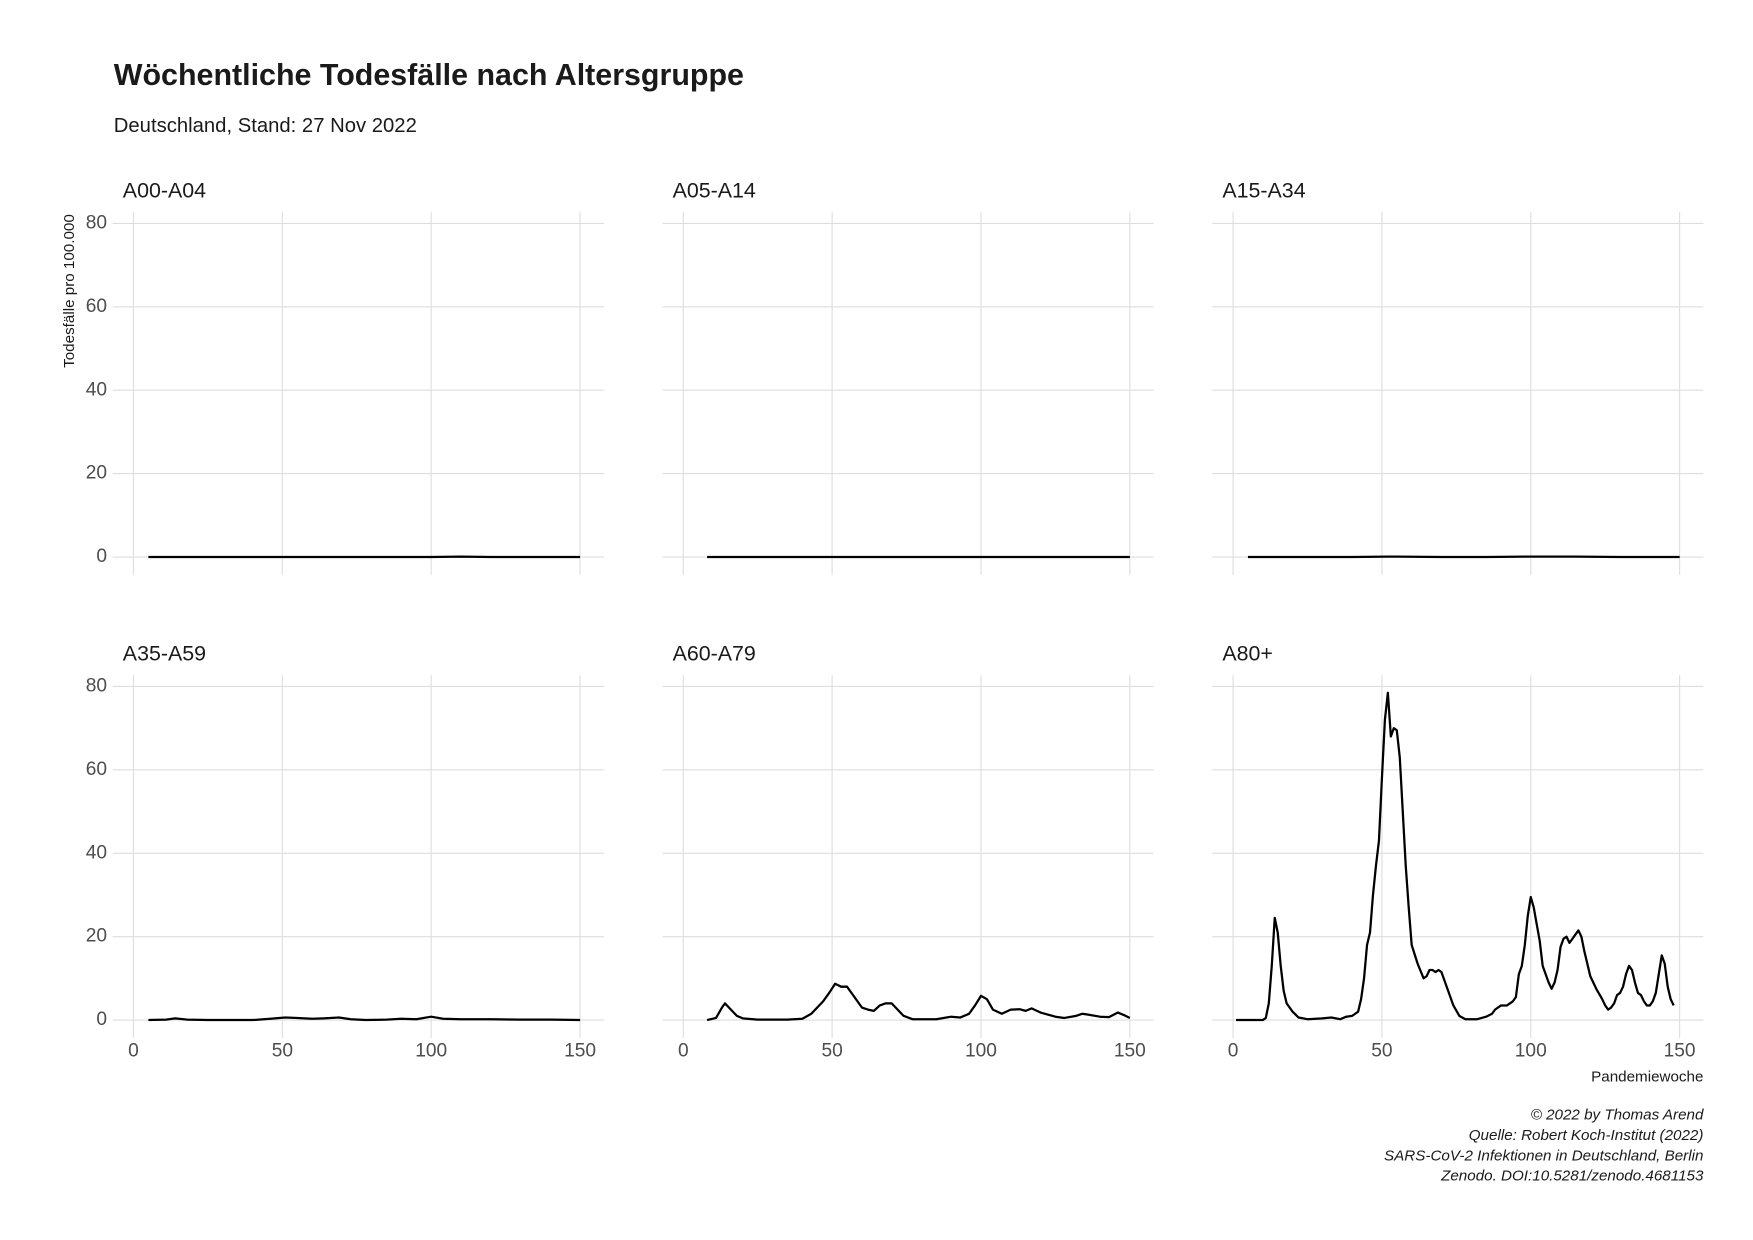 The width and height of the screenshot is (1753, 1240). I want to click on facet-title: A15-A34, so click(1263, 191).